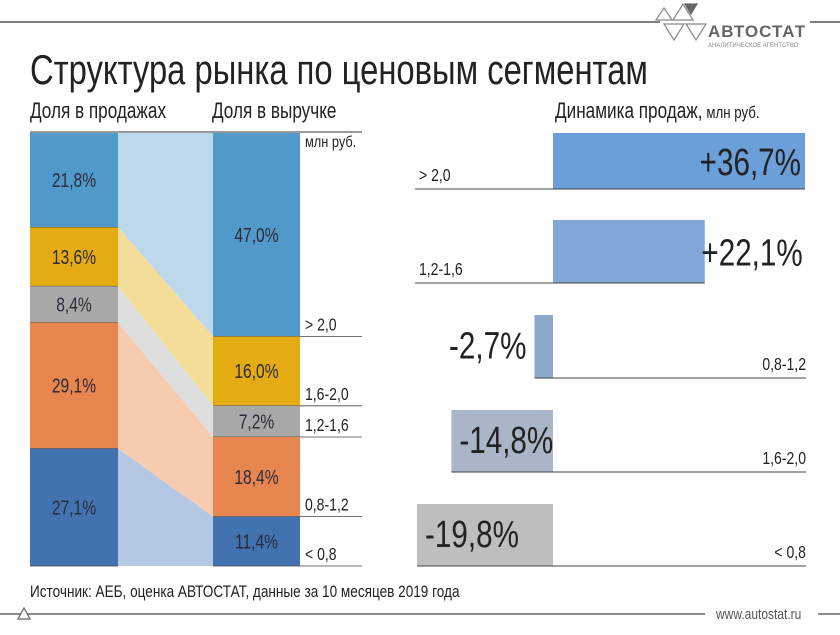 The height and width of the screenshot is (635, 840). I want to click on price-segment-label: 1,6-2,0, so click(327, 394).